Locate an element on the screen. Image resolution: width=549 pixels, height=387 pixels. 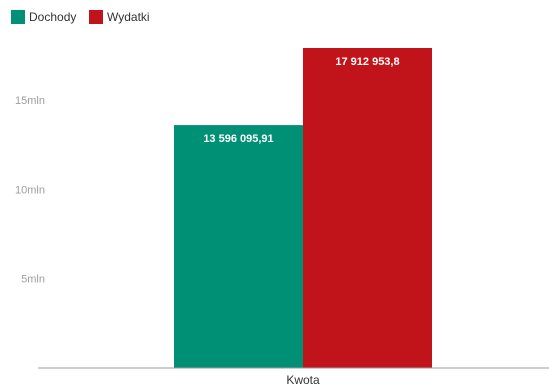
legend-swatch-wydatki is located at coordinates (96, 17).